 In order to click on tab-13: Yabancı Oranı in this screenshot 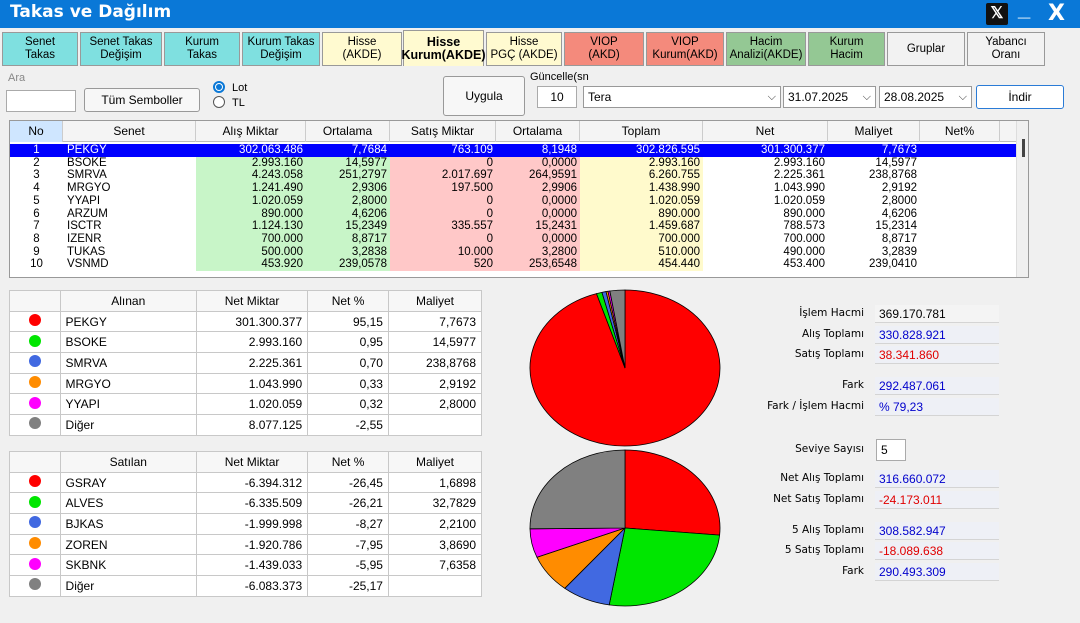, I will do `click(1006, 49)`.